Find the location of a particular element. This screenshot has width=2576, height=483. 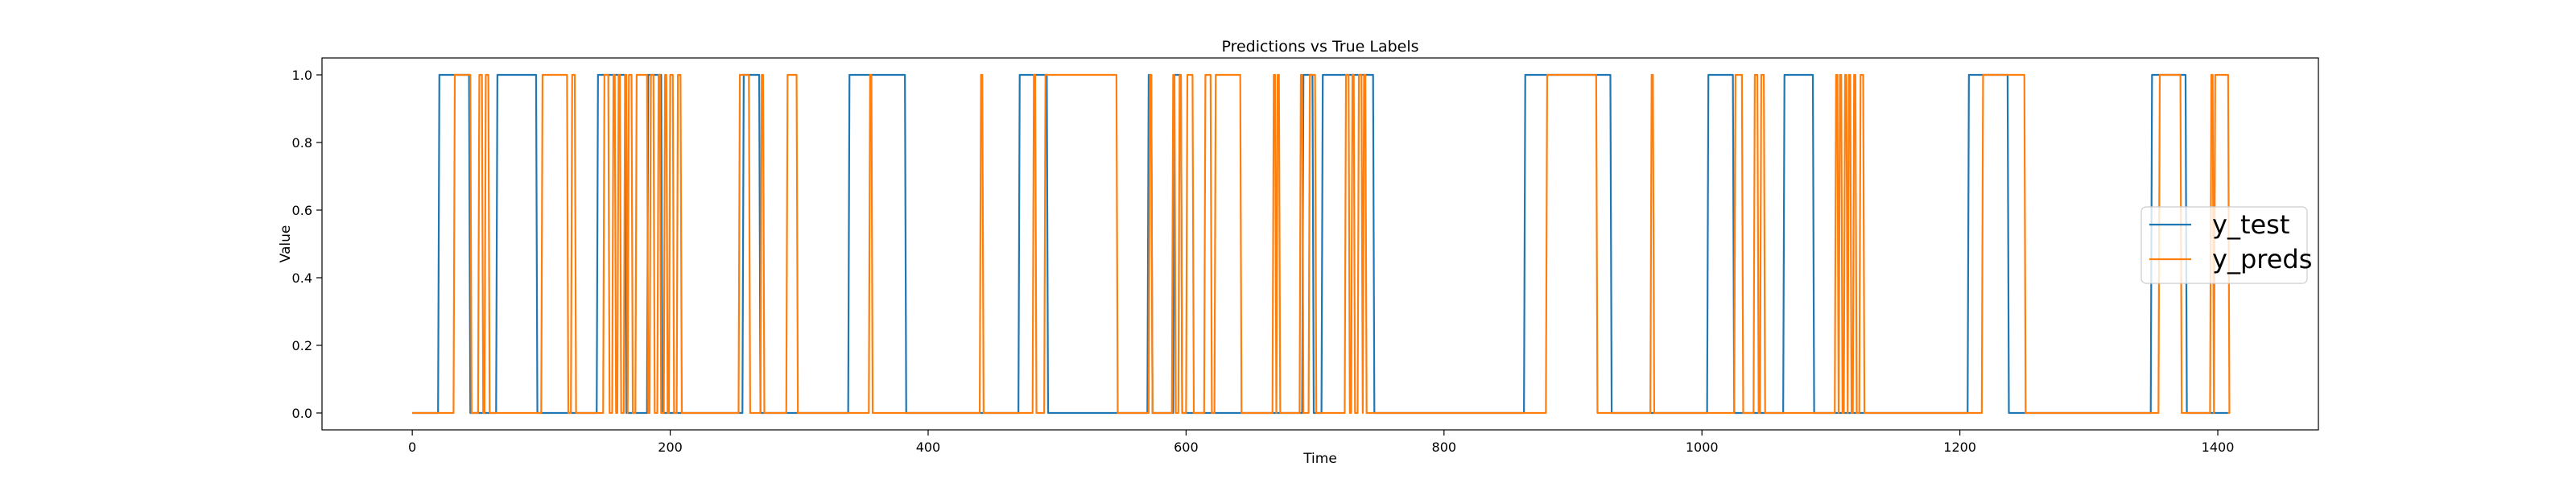

y-axis-ticks: 0.0 0.2 0.4 0.6 0.8 1.0 is located at coordinates (307, 244).